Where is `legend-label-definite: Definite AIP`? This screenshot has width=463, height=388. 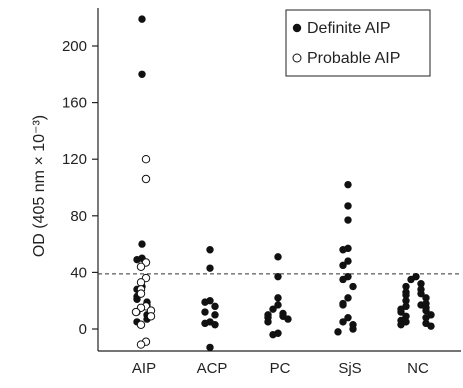 legend-label-definite: Definite AIP is located at coordinates (349, 28).